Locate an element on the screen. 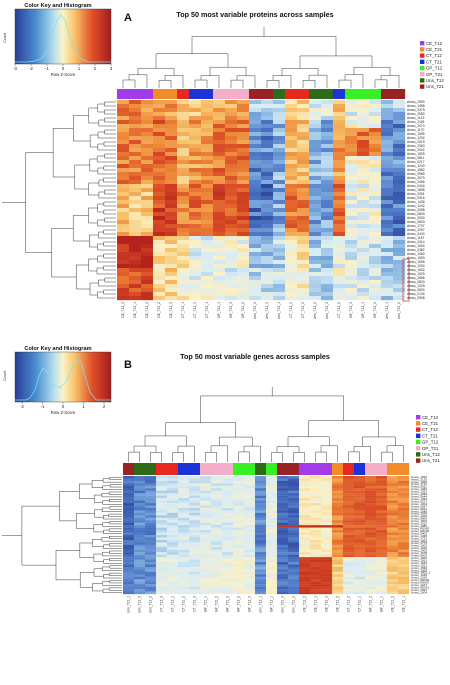 This screenshot has width=450, height=685. row-label: Amsu_1552 is located at coordinates (416, 170).